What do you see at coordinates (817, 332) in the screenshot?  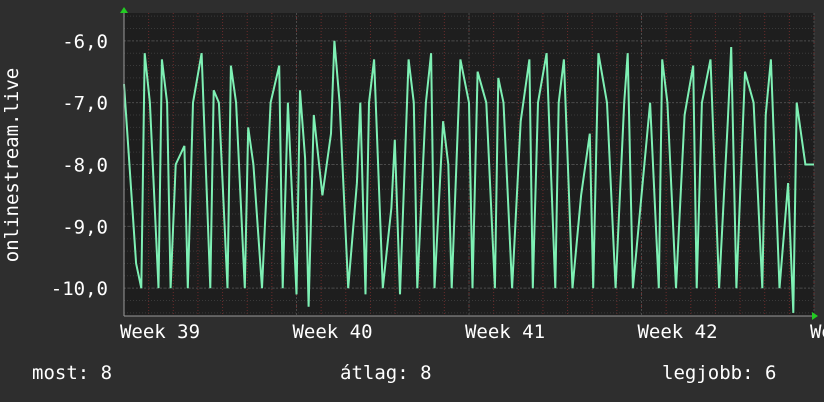 I see `x-tick-label: Week 43` at bounding box center [817, 332].